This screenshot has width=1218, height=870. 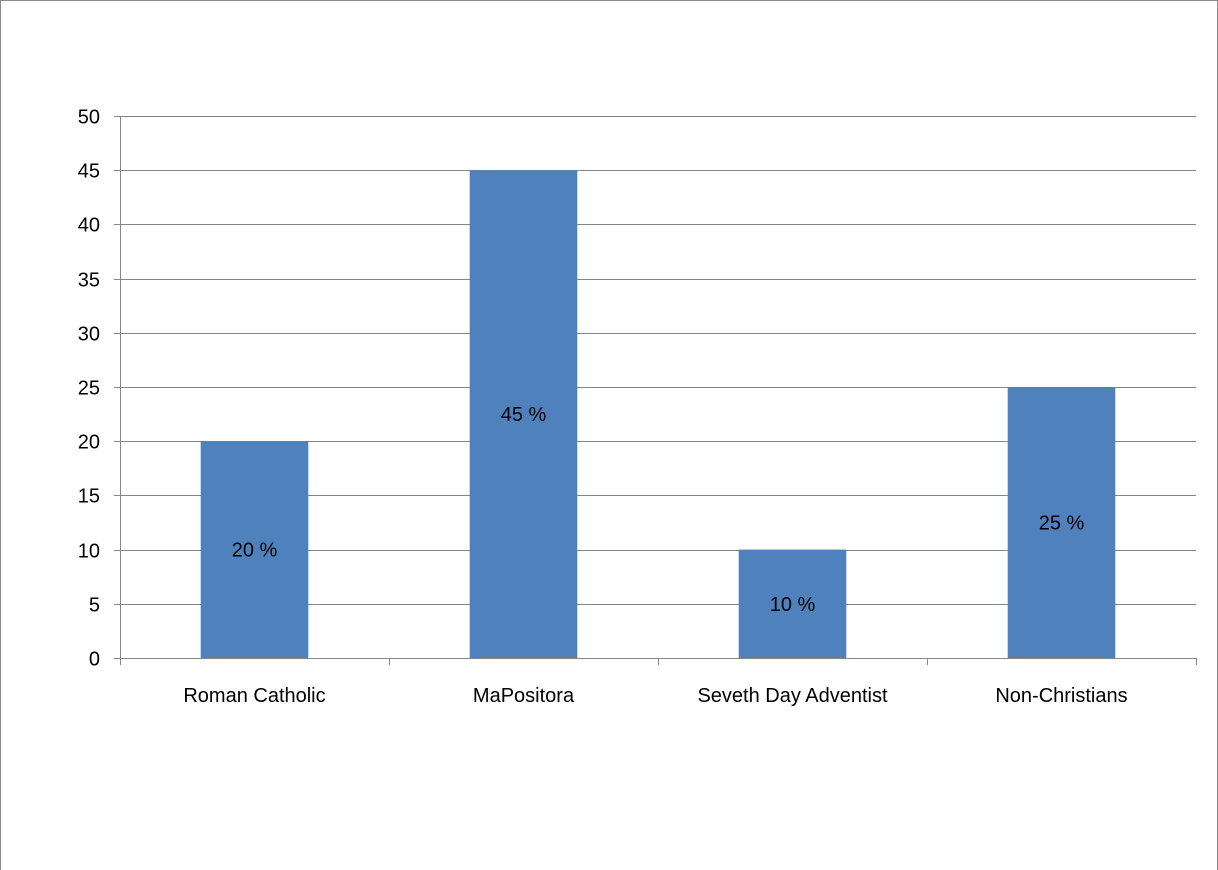 I want to click on y-tick-label: 40, so click(x=89, y=226).